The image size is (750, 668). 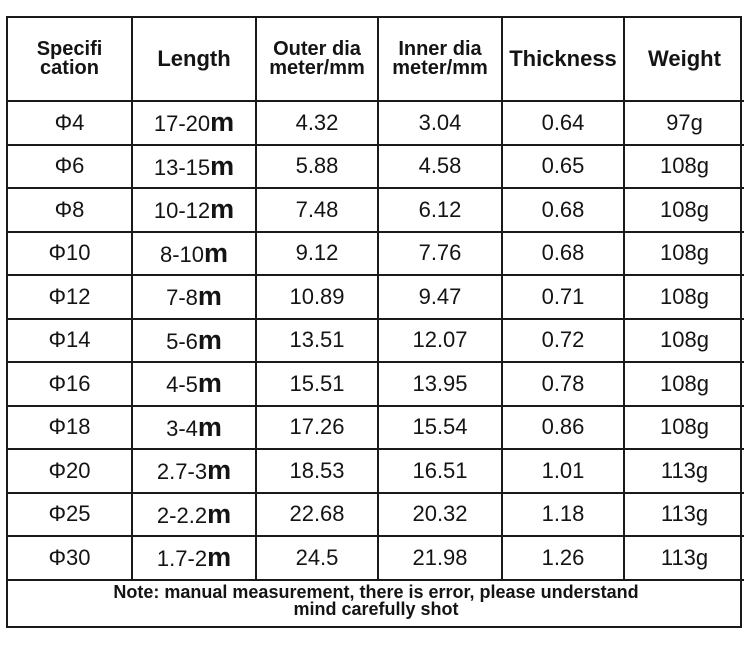 I want to click on spec-cell: Φ10, so click(x=70, y=253).